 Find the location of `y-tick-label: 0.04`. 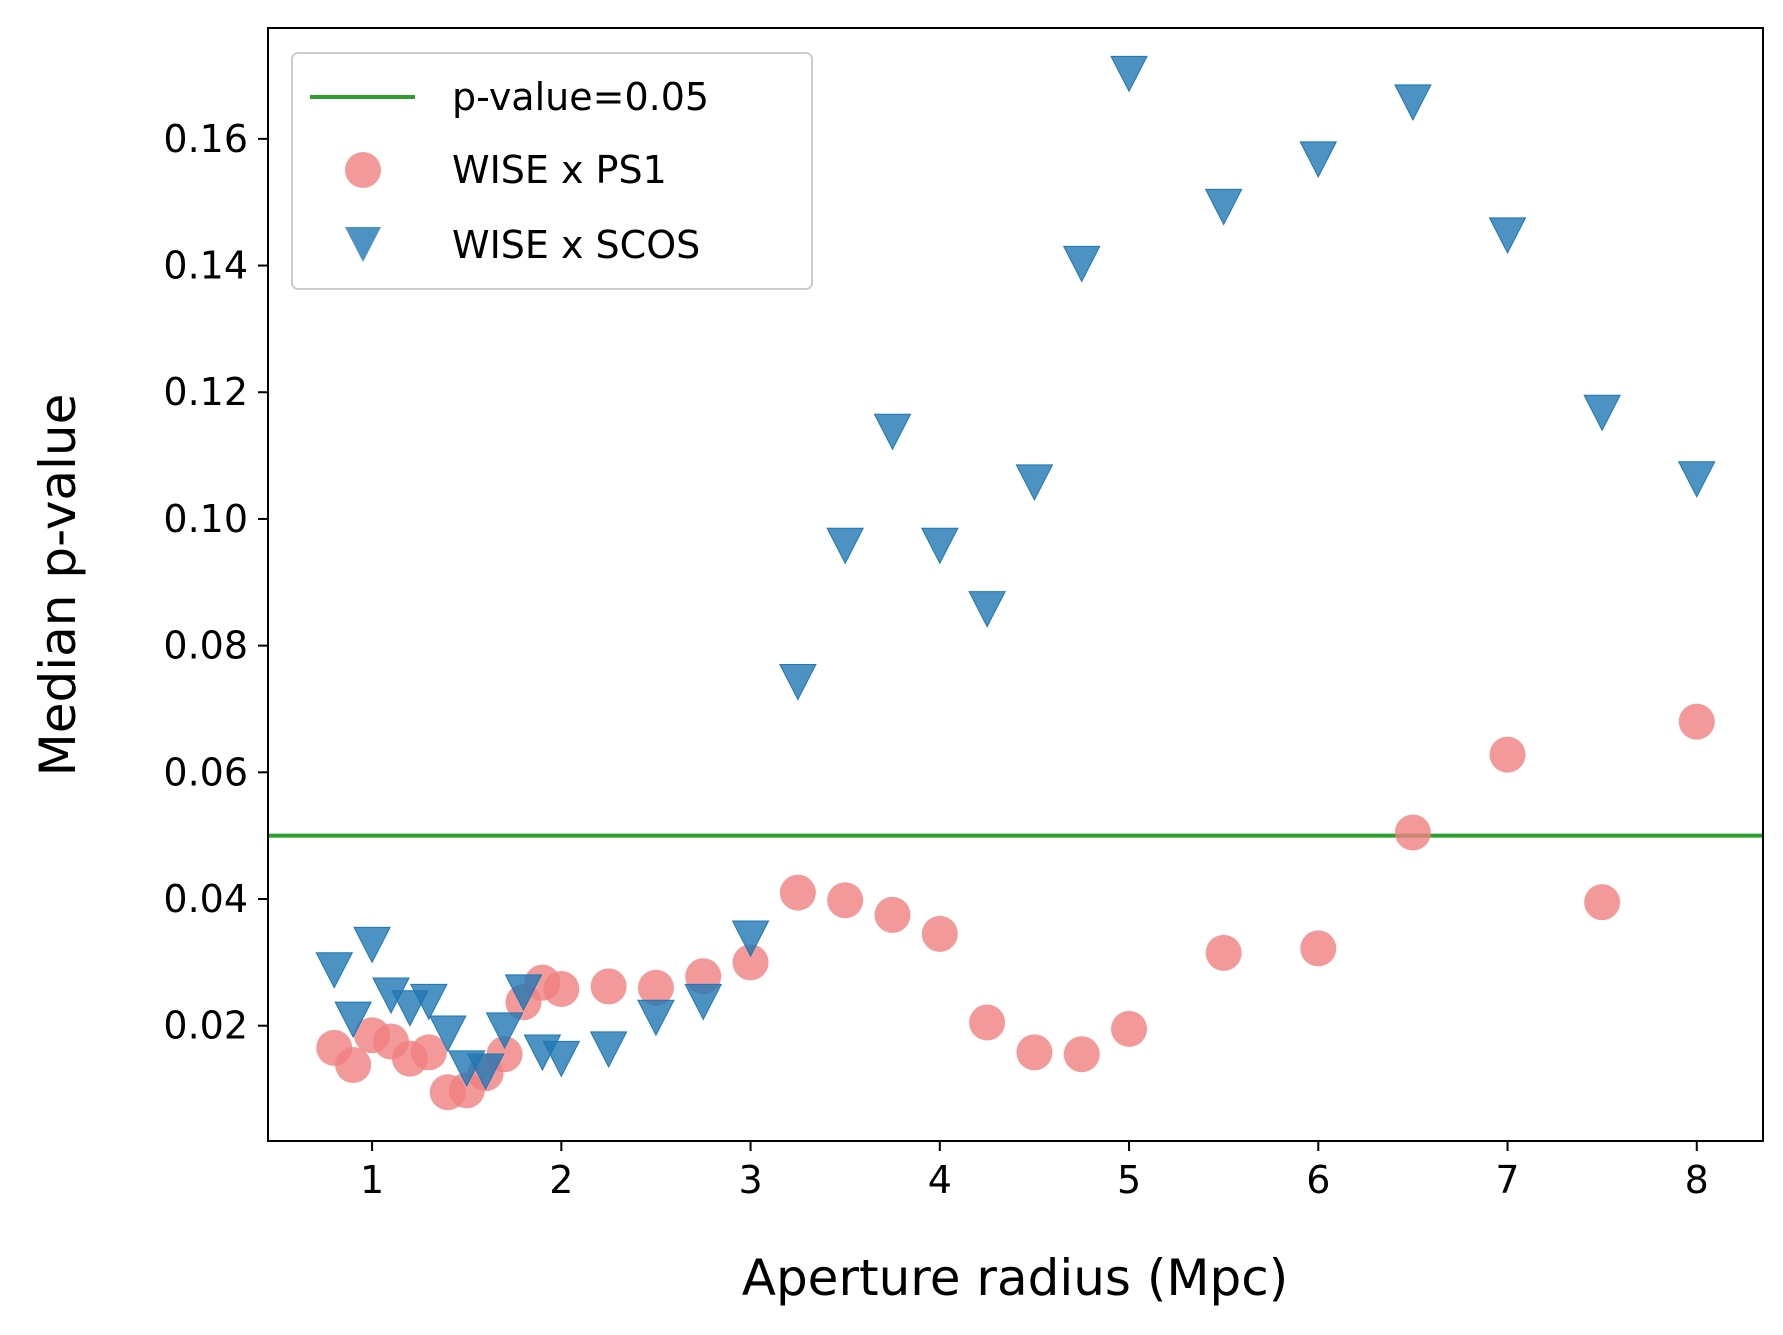

y-tick-label: 0.04 is located at coordinates (205, 899).